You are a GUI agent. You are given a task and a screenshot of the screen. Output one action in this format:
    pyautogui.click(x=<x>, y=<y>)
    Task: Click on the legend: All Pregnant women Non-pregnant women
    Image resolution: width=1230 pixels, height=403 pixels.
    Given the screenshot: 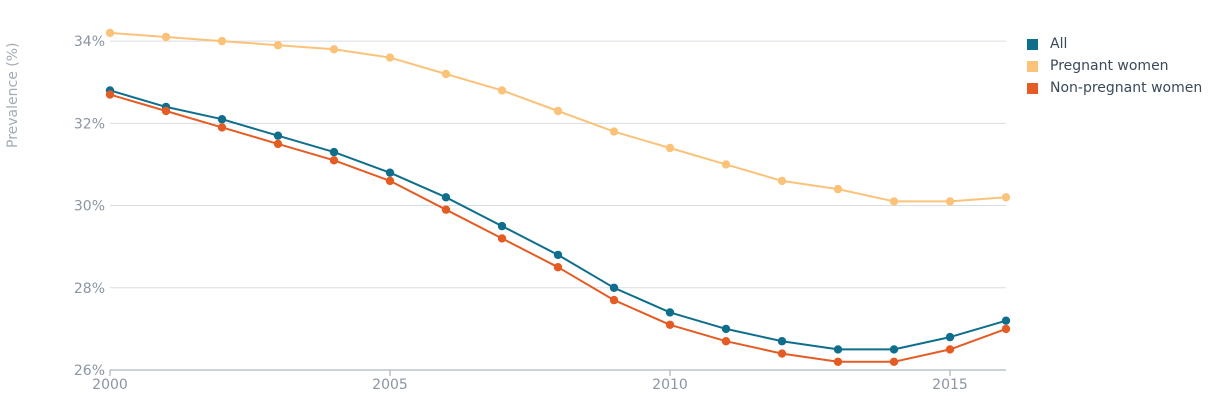 What is the action you would take?
    pyautogui.click(x=1114, y=66)
    